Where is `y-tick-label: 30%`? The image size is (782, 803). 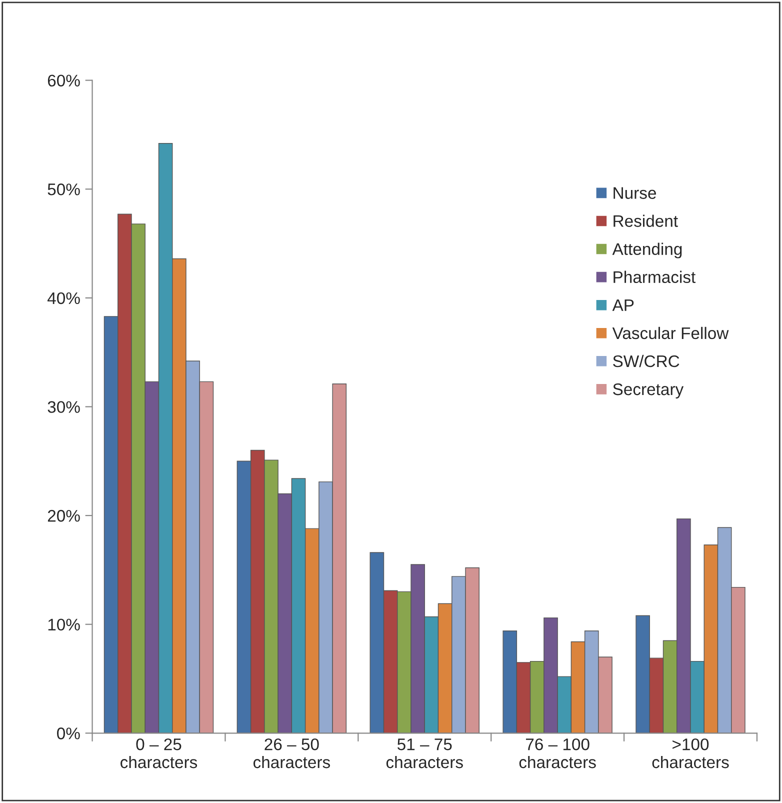
y-tick-label: 30% is located at coordinates (64, 407).